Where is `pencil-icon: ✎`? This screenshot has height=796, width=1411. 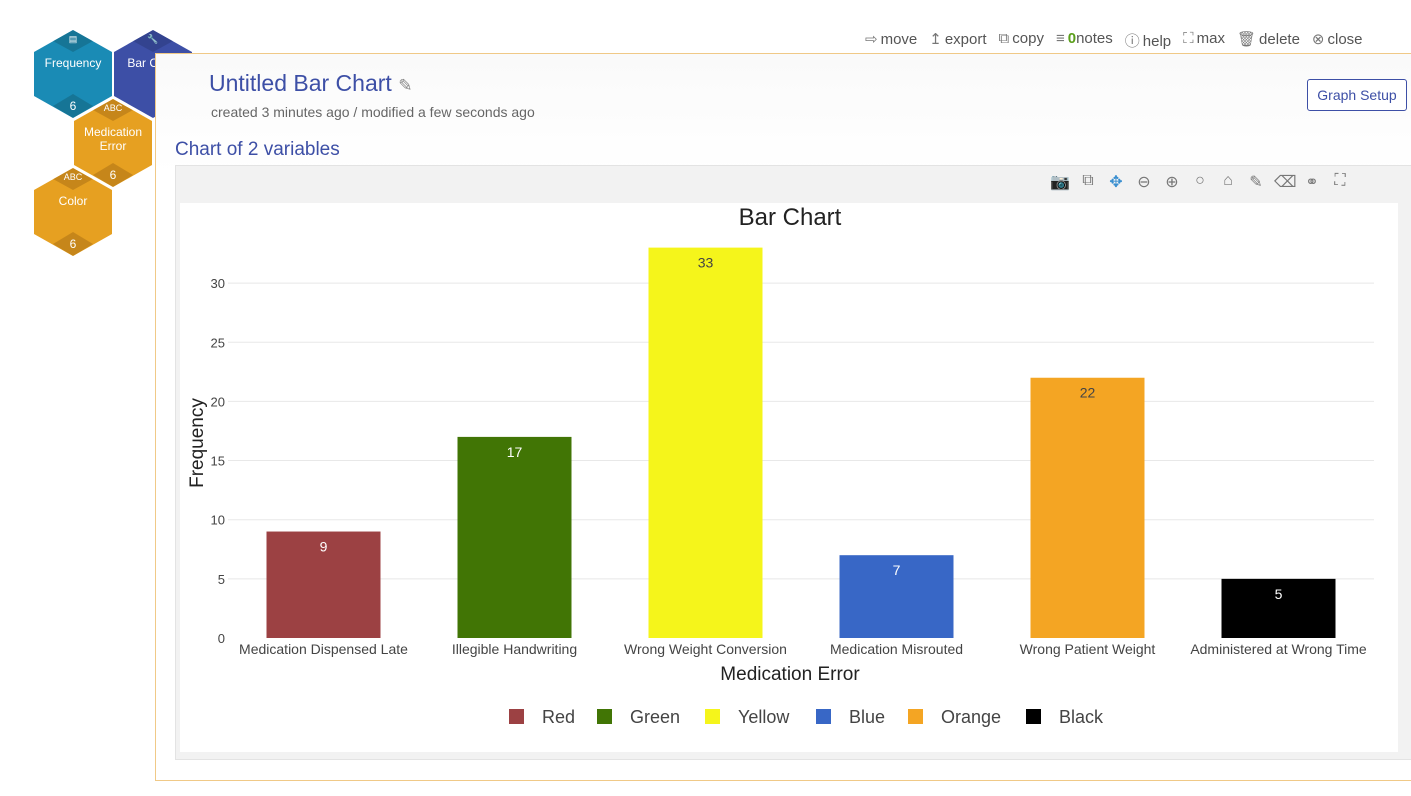
pencil-icon: ✎ is located at coordinates (1256, 182).